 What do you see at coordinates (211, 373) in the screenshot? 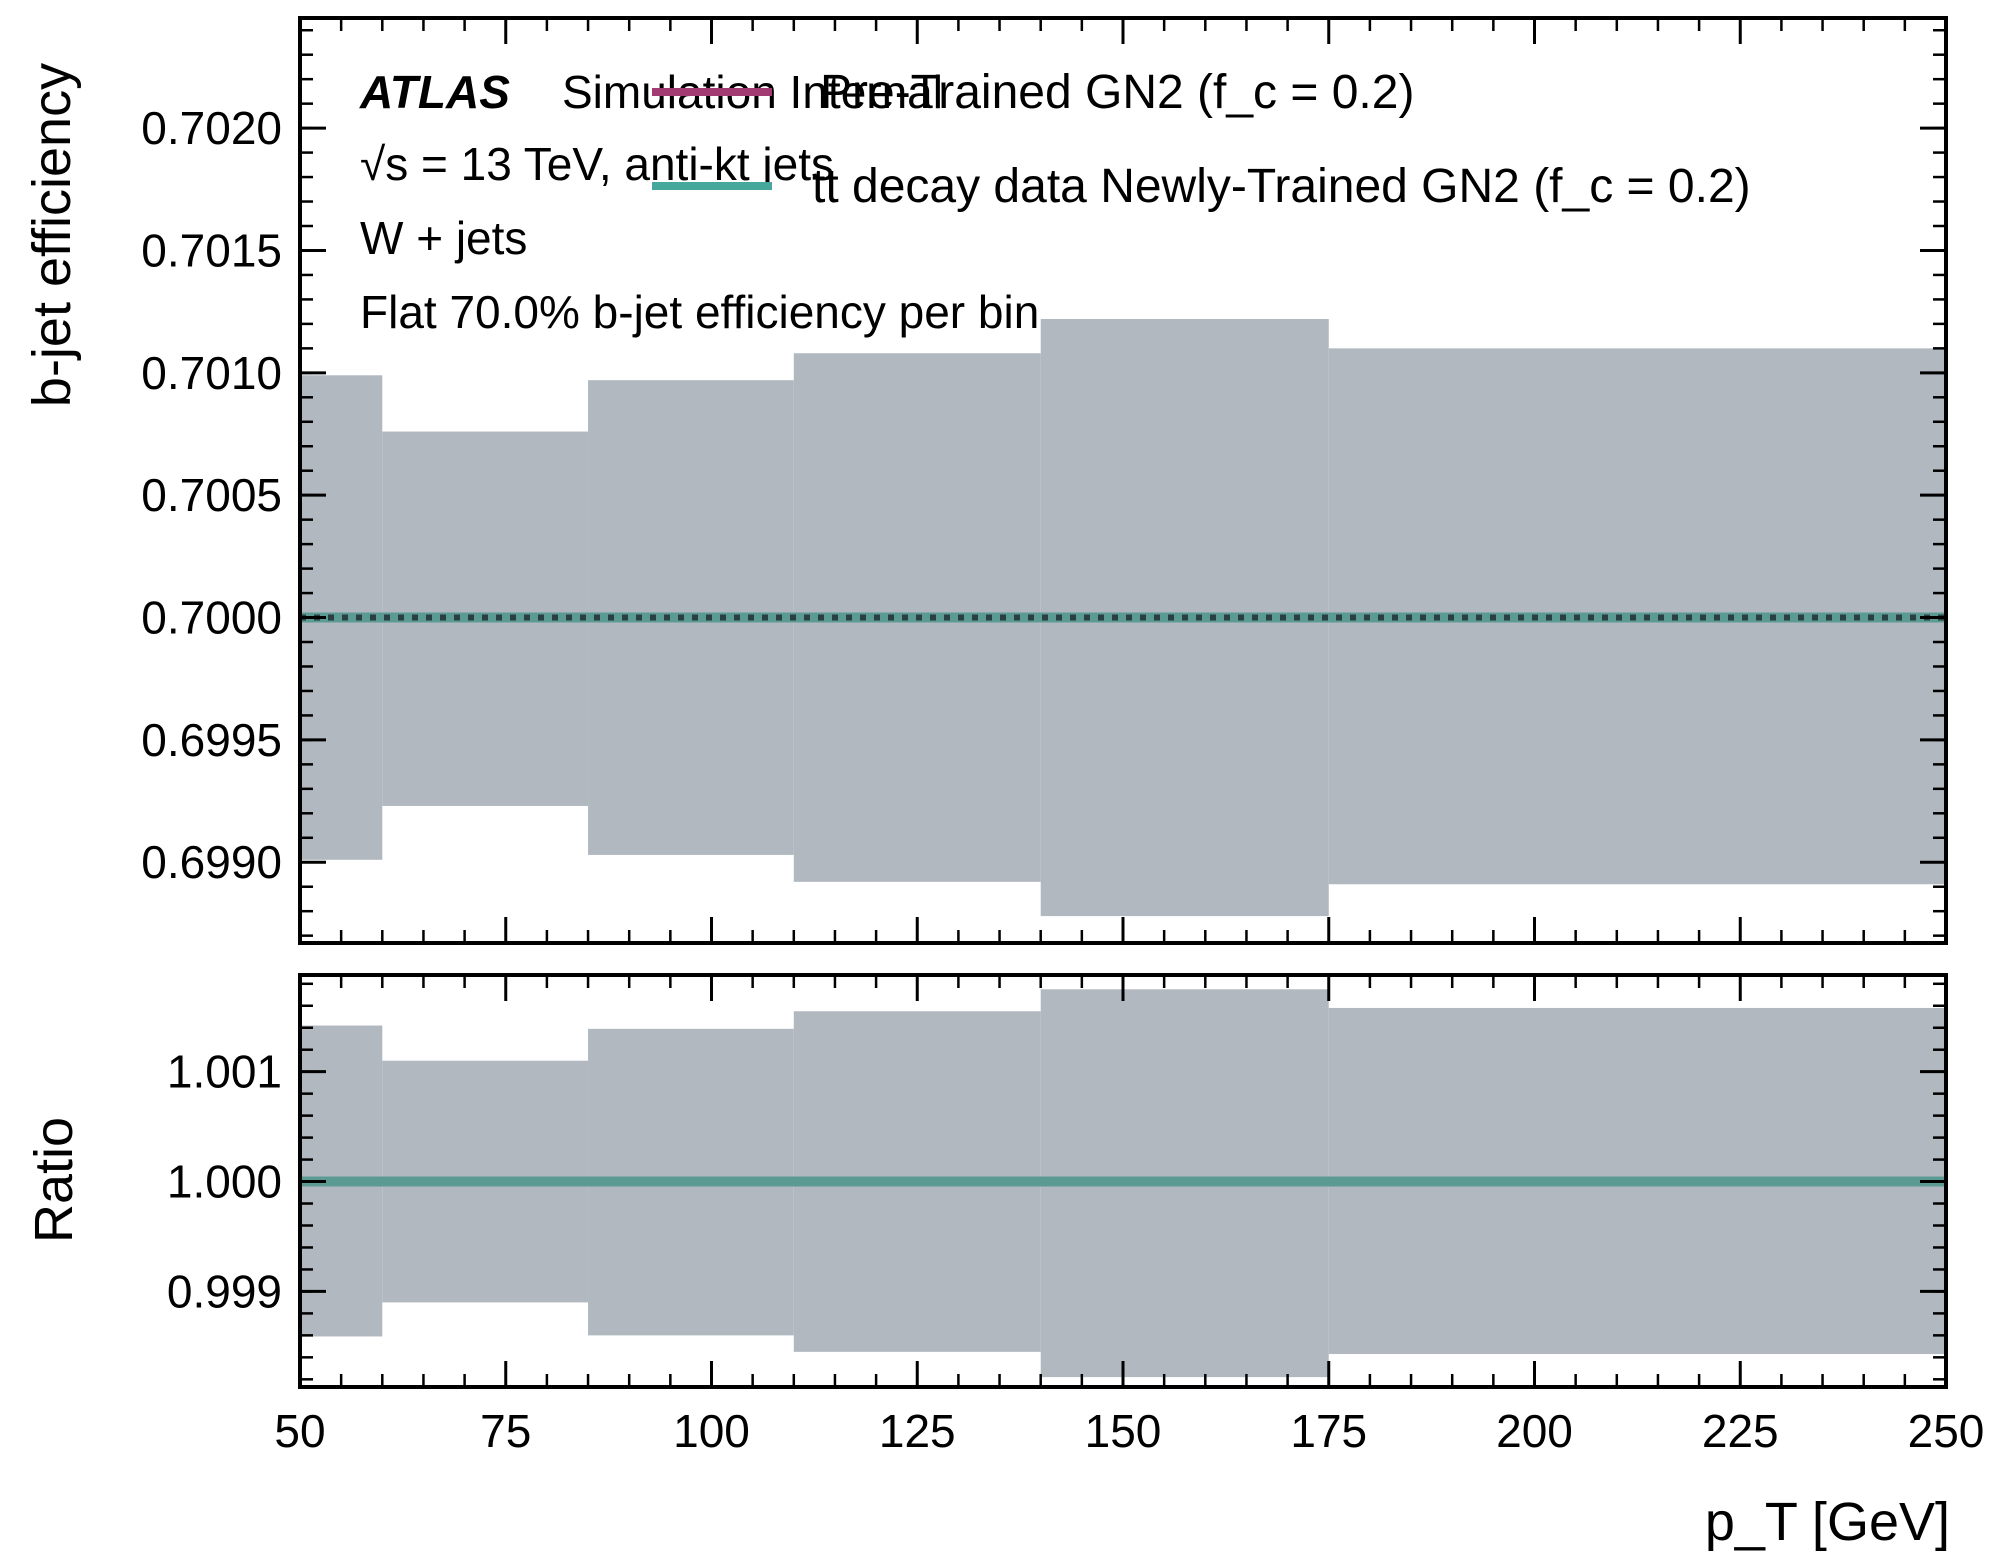
I see `top-y-tick-label-4: 0.7010` at bounding box center [211, 373].